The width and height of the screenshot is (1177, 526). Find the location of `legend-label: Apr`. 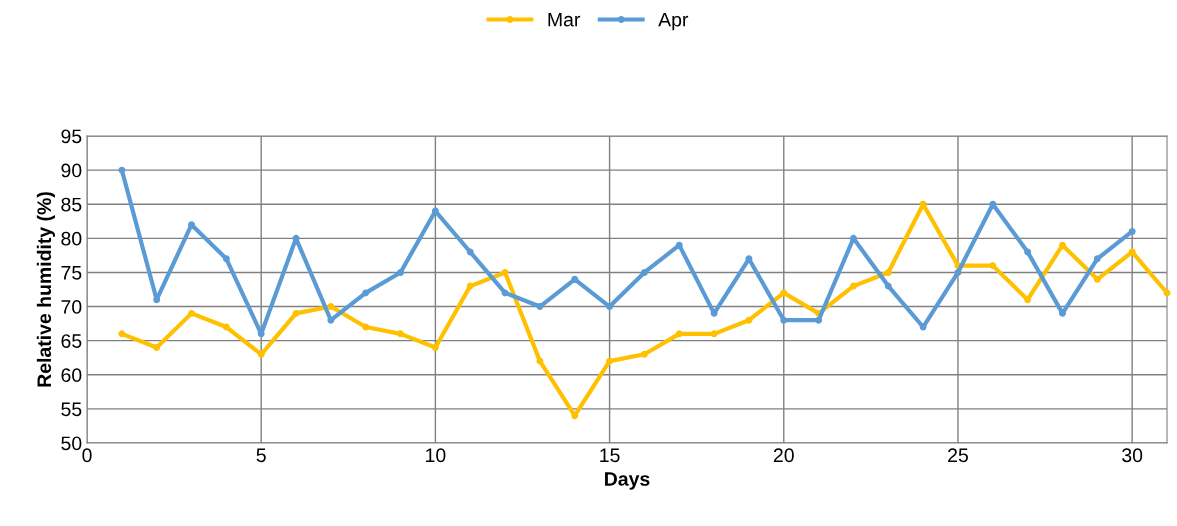

legend-label: Apr is located at coordinates (673, 21).